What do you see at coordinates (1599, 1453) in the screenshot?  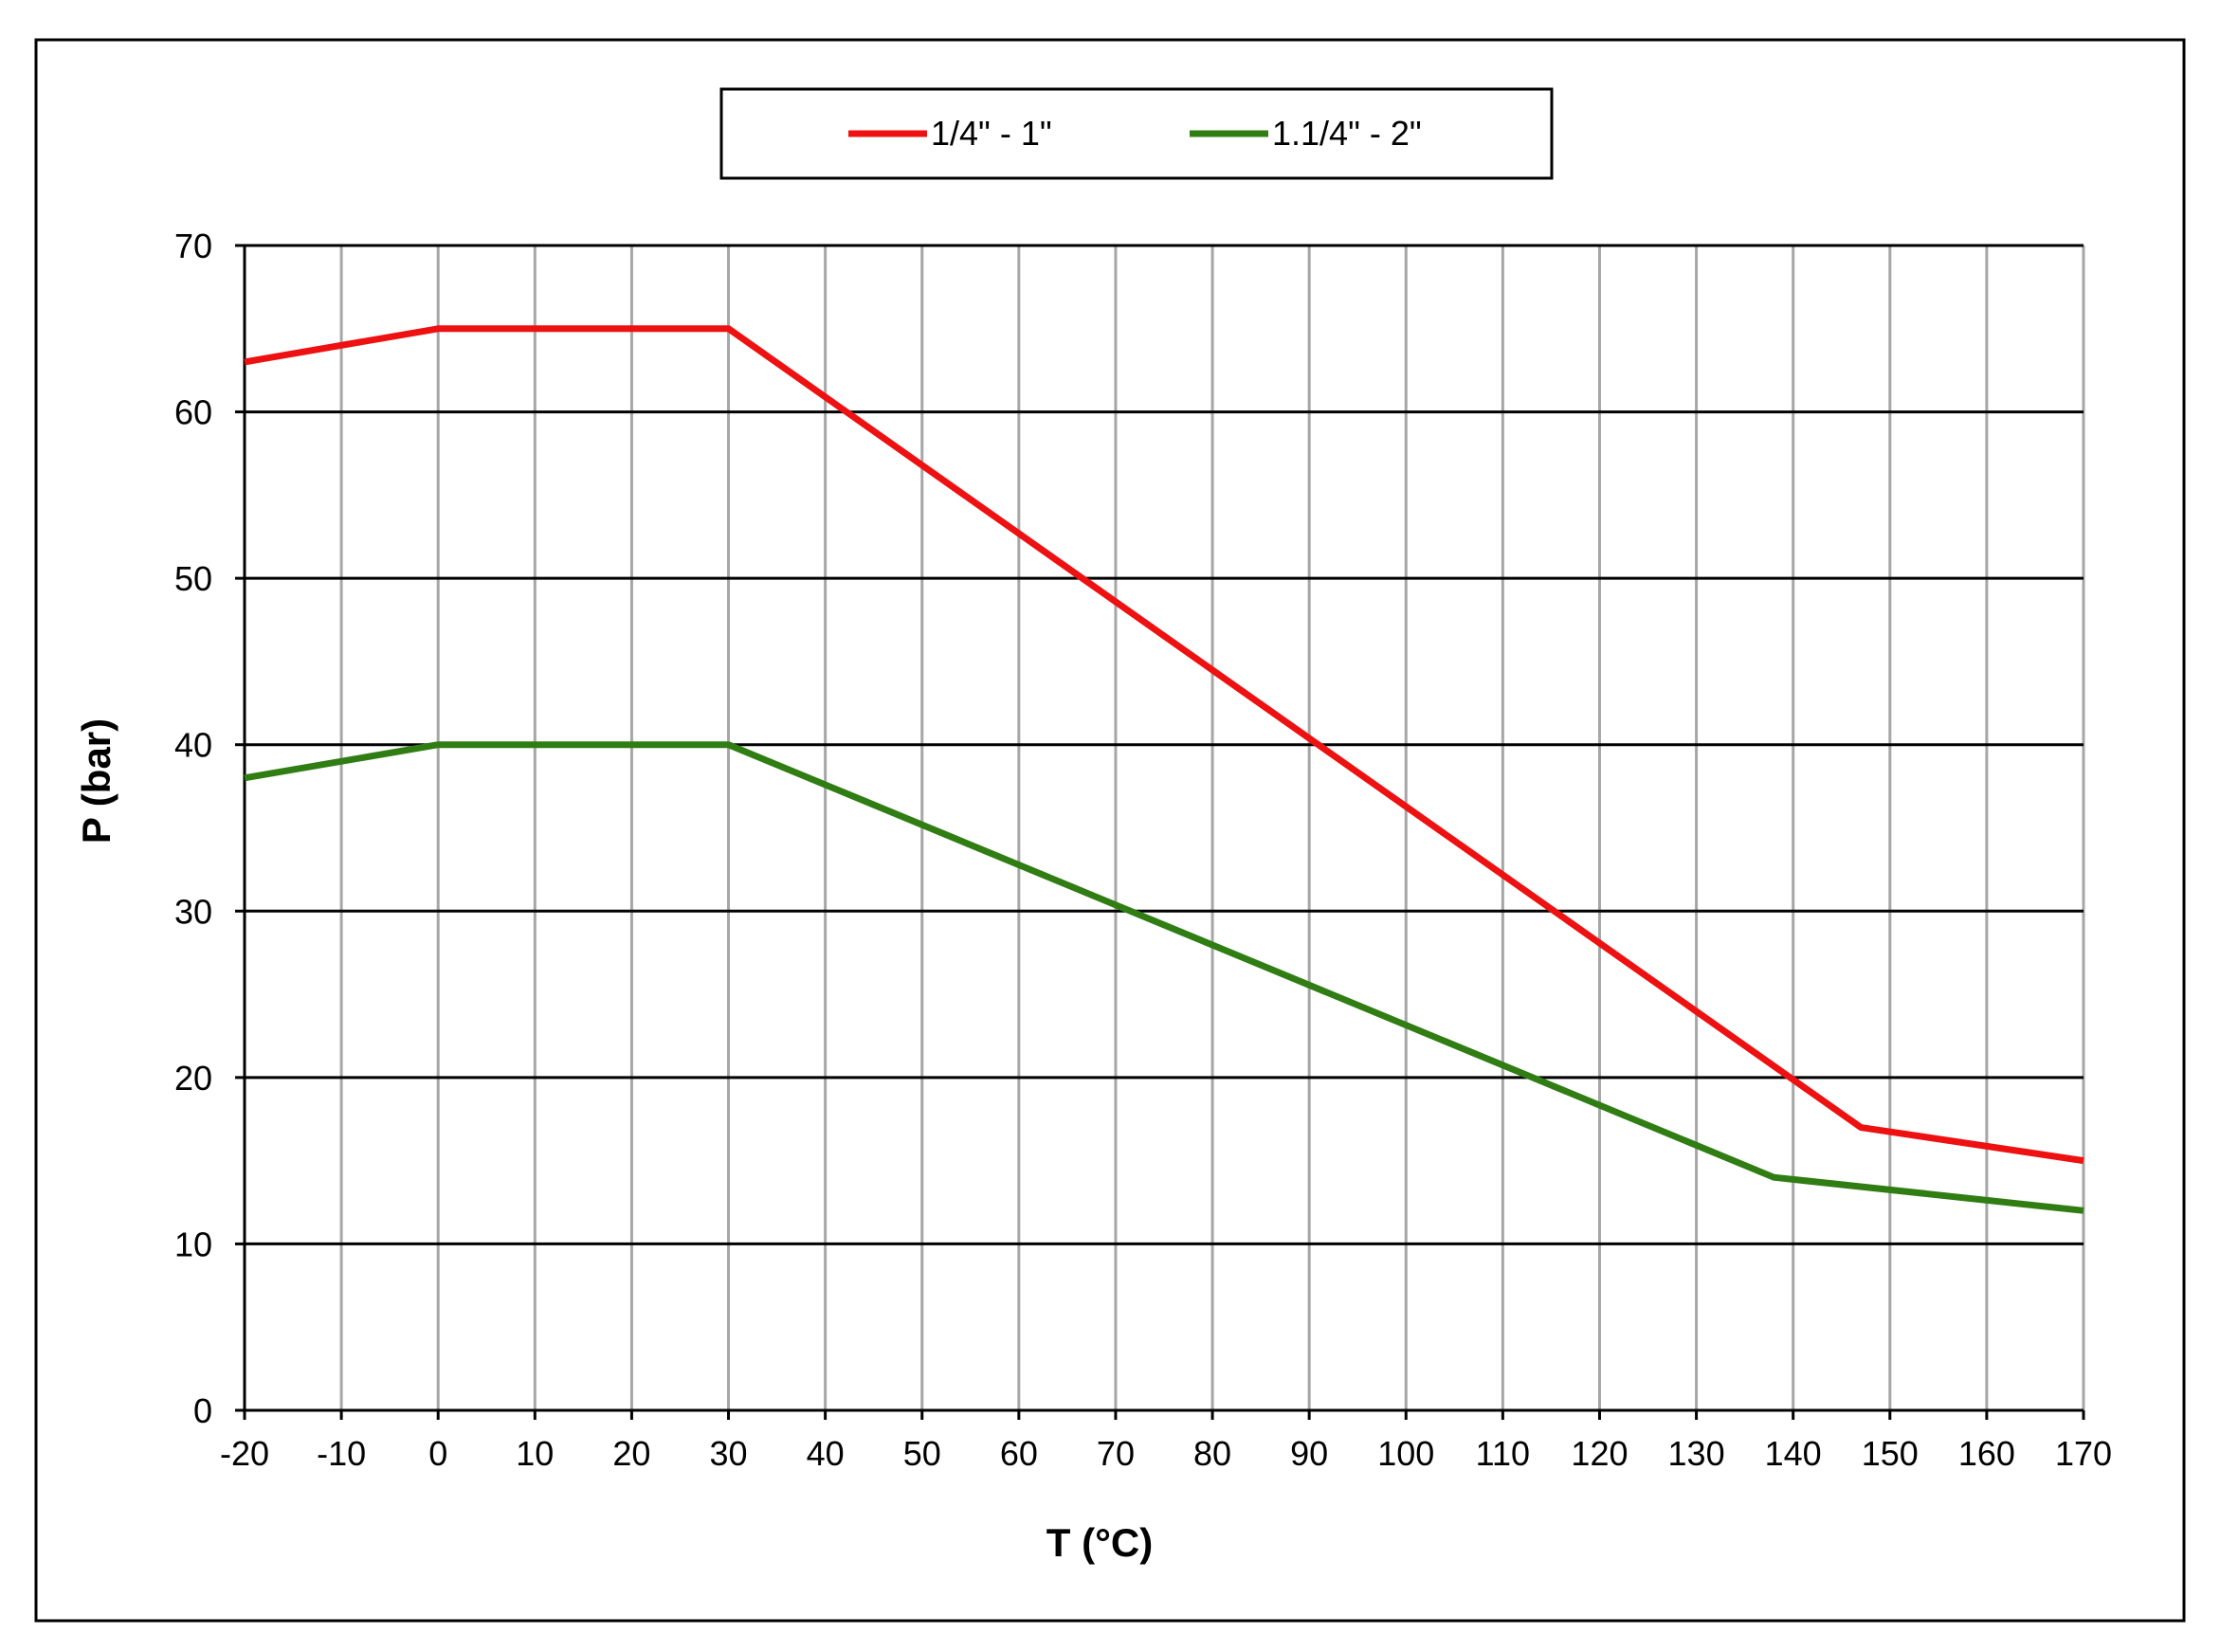 I see `x-tick-label: 120` at bounding box center [1599, 1453].